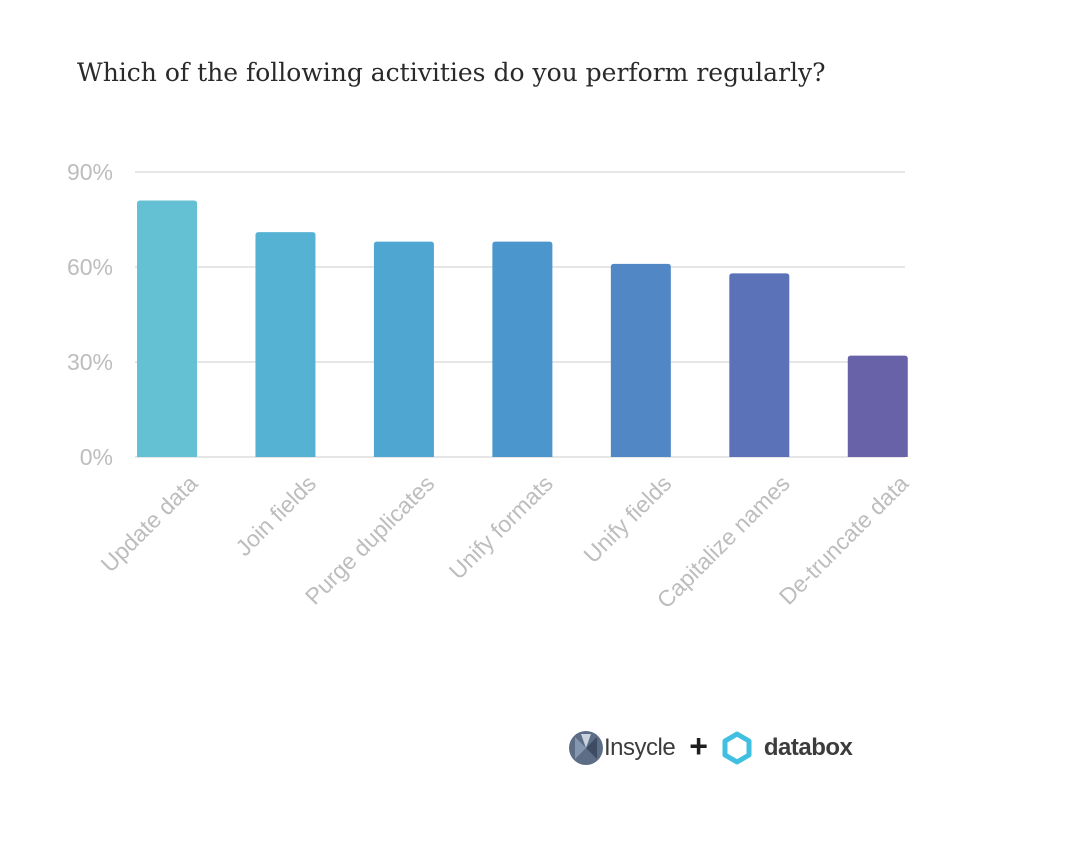 The image size is (1077, 846). I want to click on y-axis-ticks: 0% 30% 60% 90%, so click(90, 314).